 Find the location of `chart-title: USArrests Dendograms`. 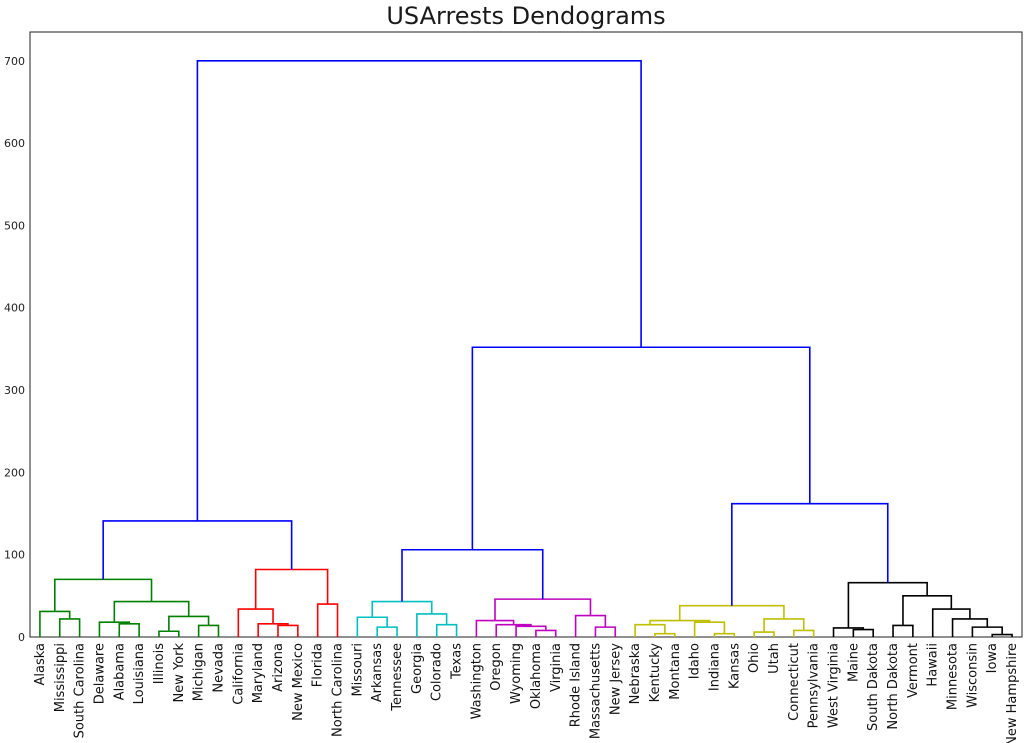

chart-title: USArrests Dendograms is located at coordinates (526, 16).